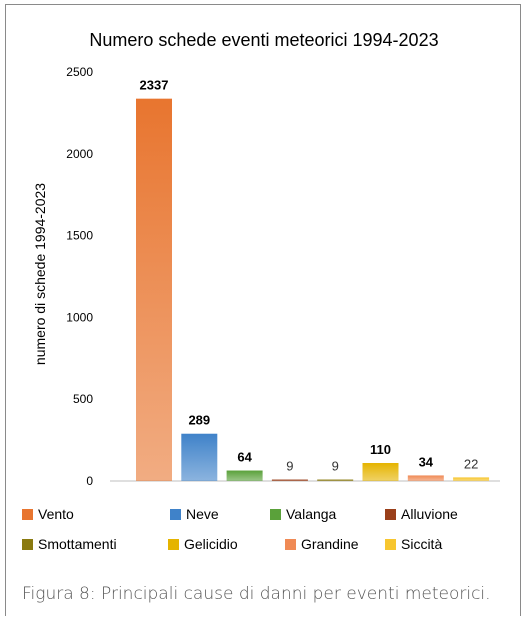  What do you see at coordinates (79, 236) in the screenshot?
I see `y-tick-label: 1500` at bounding box center [79, 236].